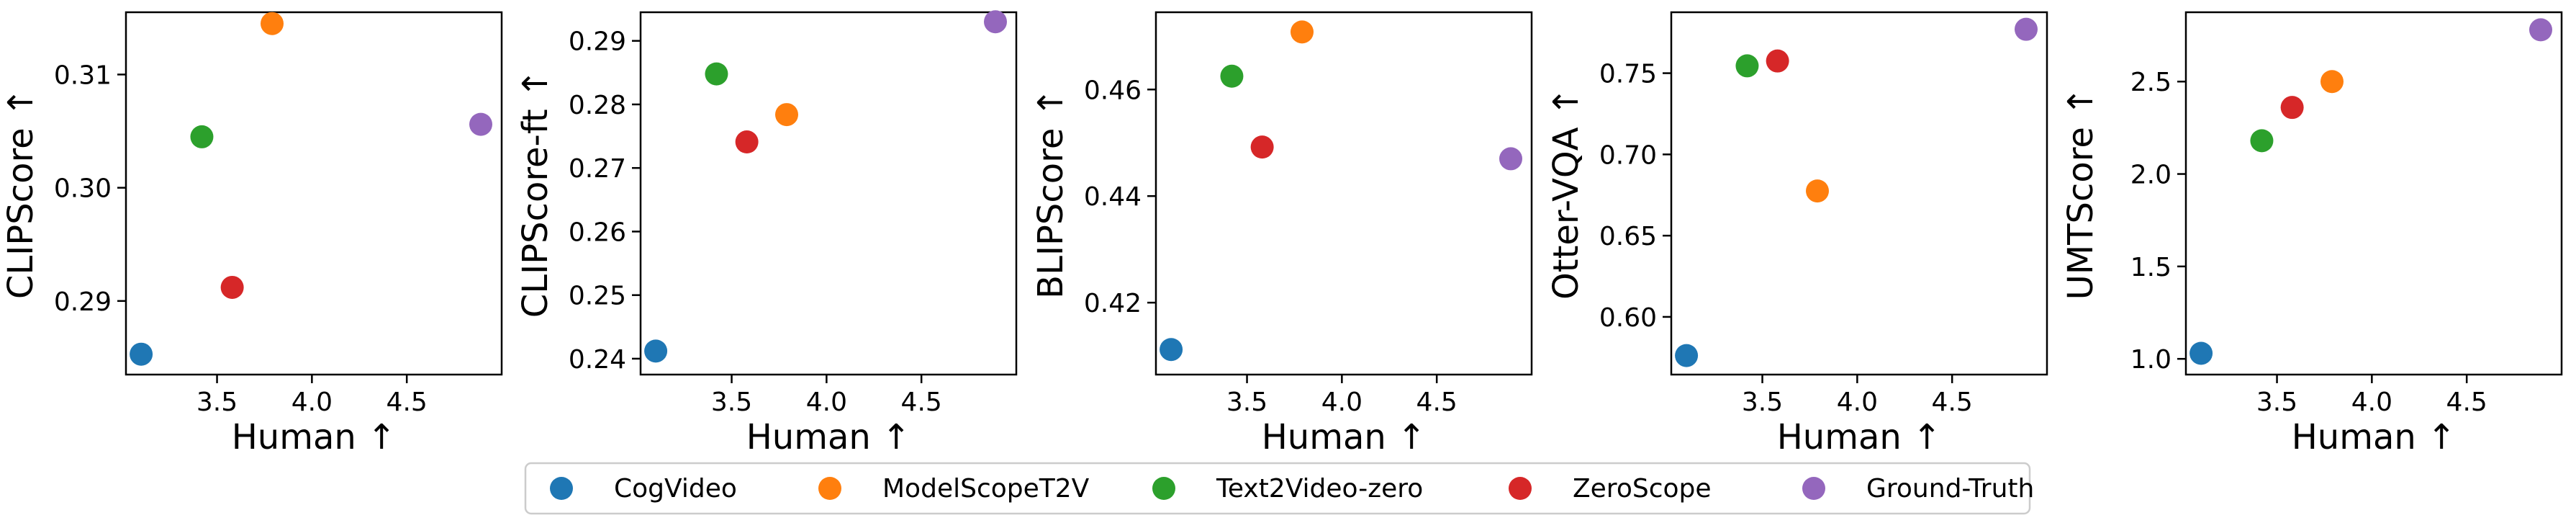 This screenshot has height=528, width=2576. I want to click on y-tick-label: 0.28, so click(598, 106).